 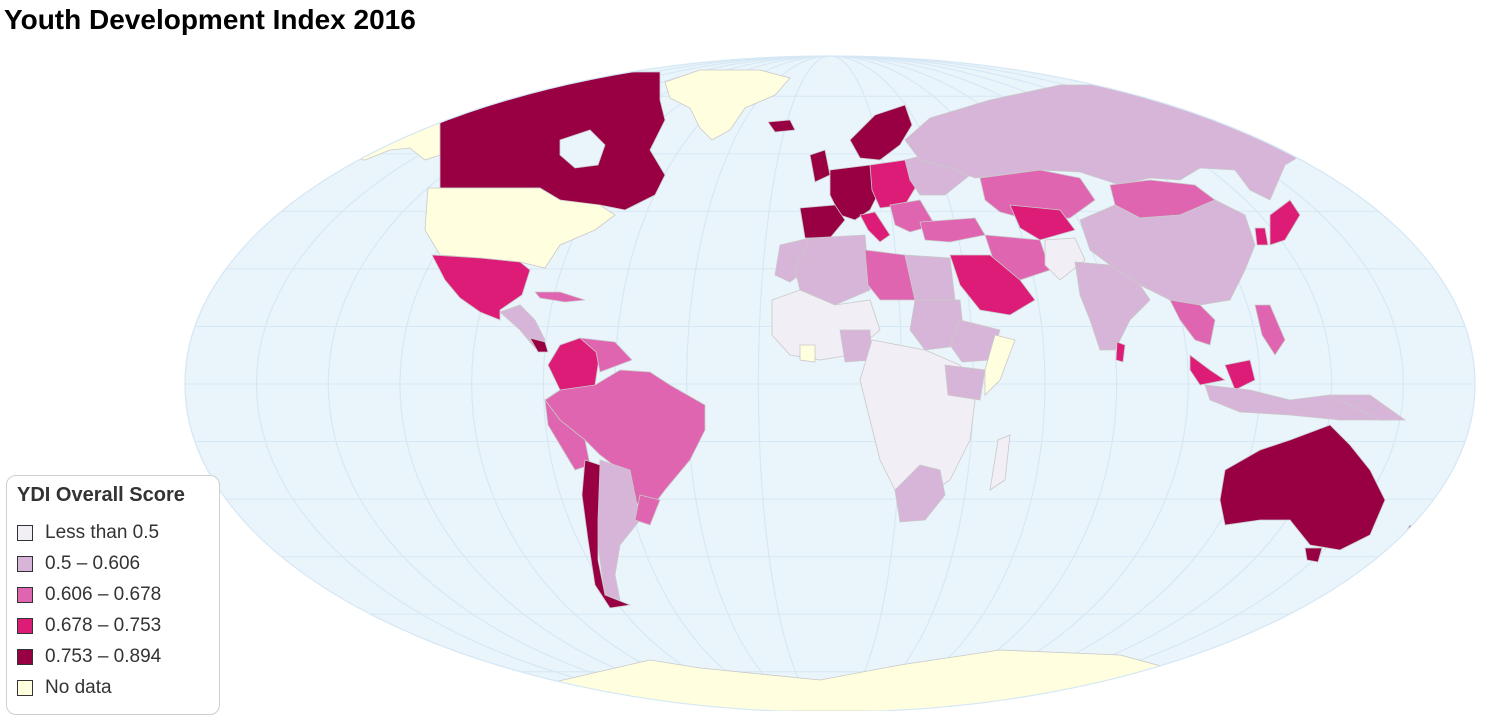 What do you see at coordinates (78, 687) in the screenshot?
I see `legend-label: No data` at bounding box center [78, 687].